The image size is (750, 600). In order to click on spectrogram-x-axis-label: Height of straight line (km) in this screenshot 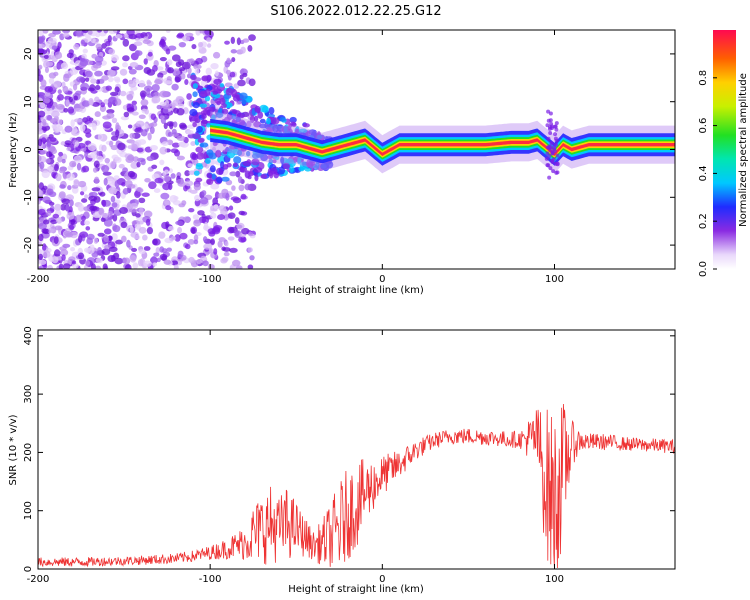, I will do `click(356, 290)`.